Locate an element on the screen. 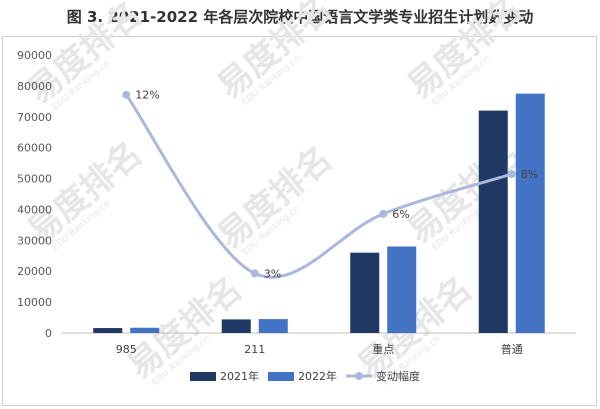  y-tick-label: 40000 is located at coordinates (34, 209).